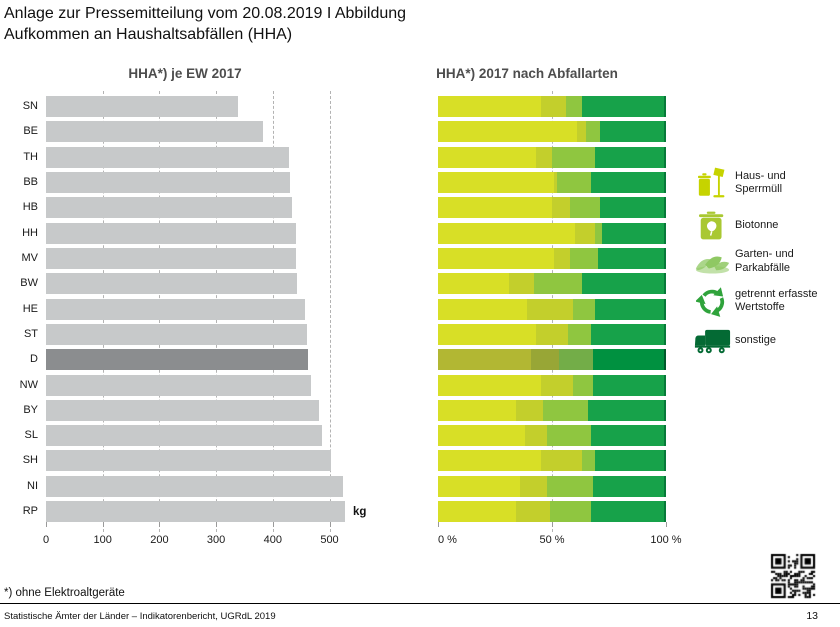 Image resolution: width=840 pixels, height=627 pixels. I want to click on bar-ST, so click(176, 334).